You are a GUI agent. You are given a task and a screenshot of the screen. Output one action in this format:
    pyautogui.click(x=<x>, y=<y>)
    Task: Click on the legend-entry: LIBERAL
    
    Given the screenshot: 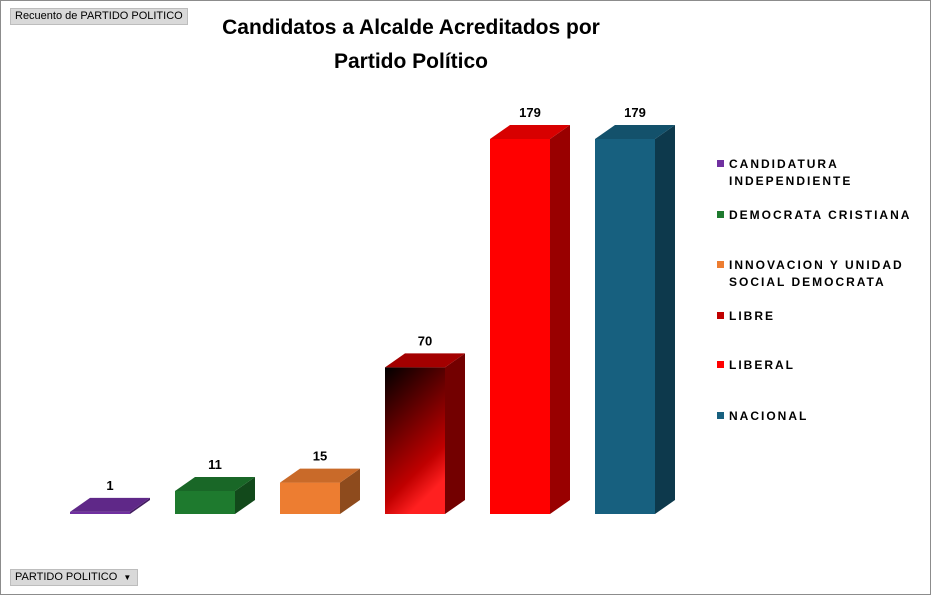 What is the action you would take?
    pyautogui.click(x=819, y=365)
    